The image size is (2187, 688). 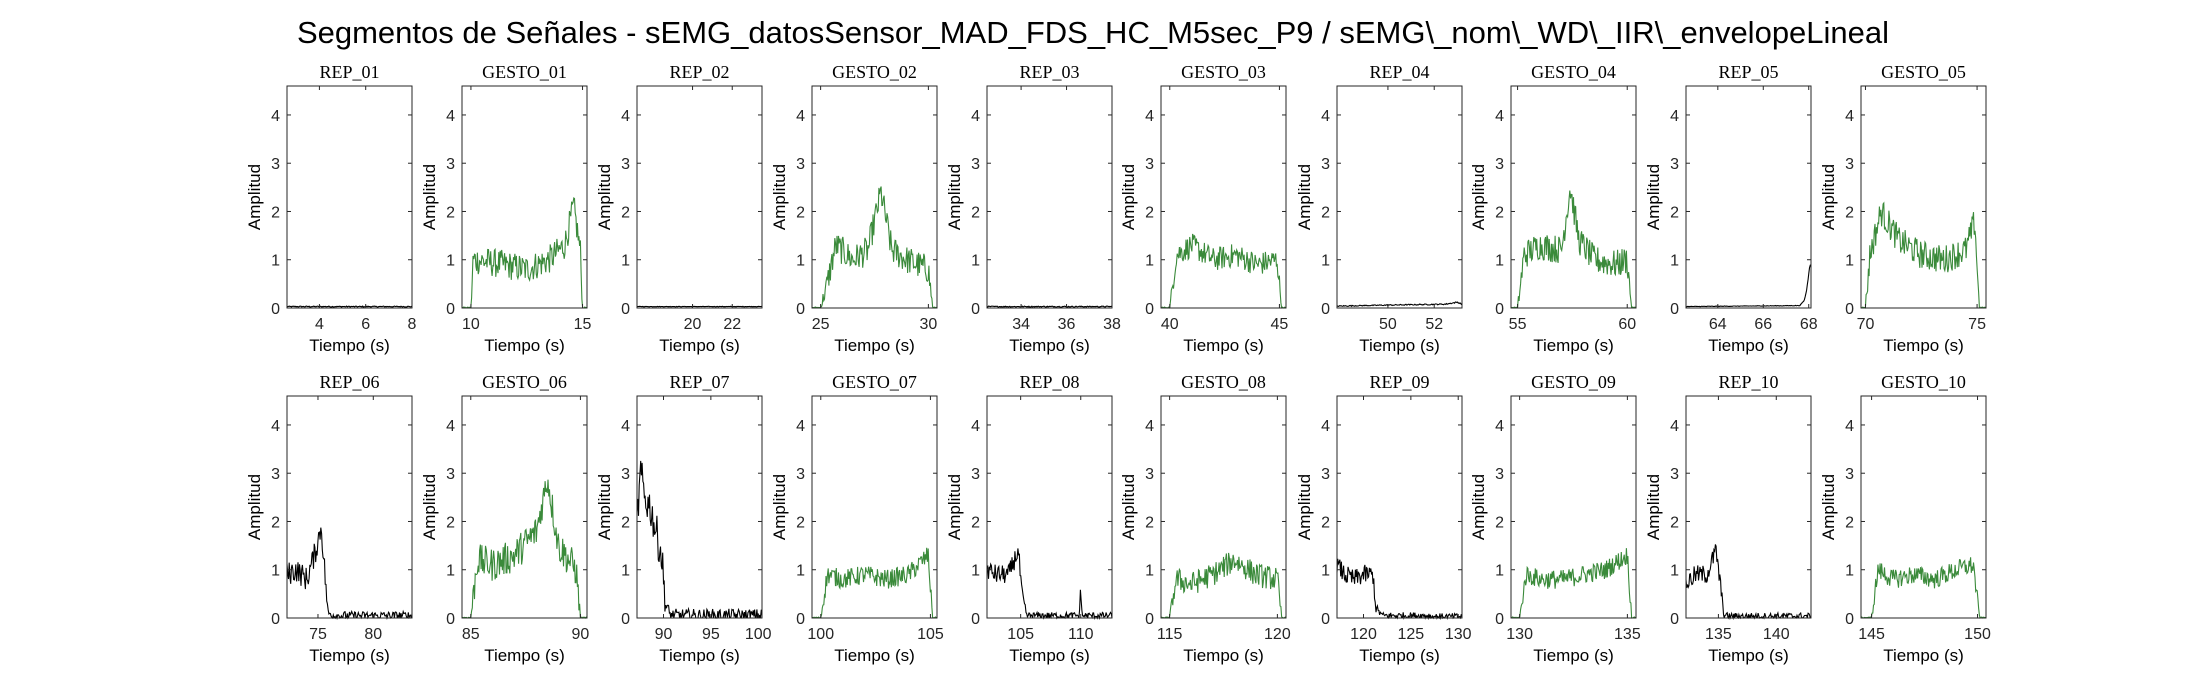 I want to click on subplot-rep-09: REP_09 0 1 2 3 4 120 125 130 Tiempo (s) Amplitud, so click(x=1383, y=518).